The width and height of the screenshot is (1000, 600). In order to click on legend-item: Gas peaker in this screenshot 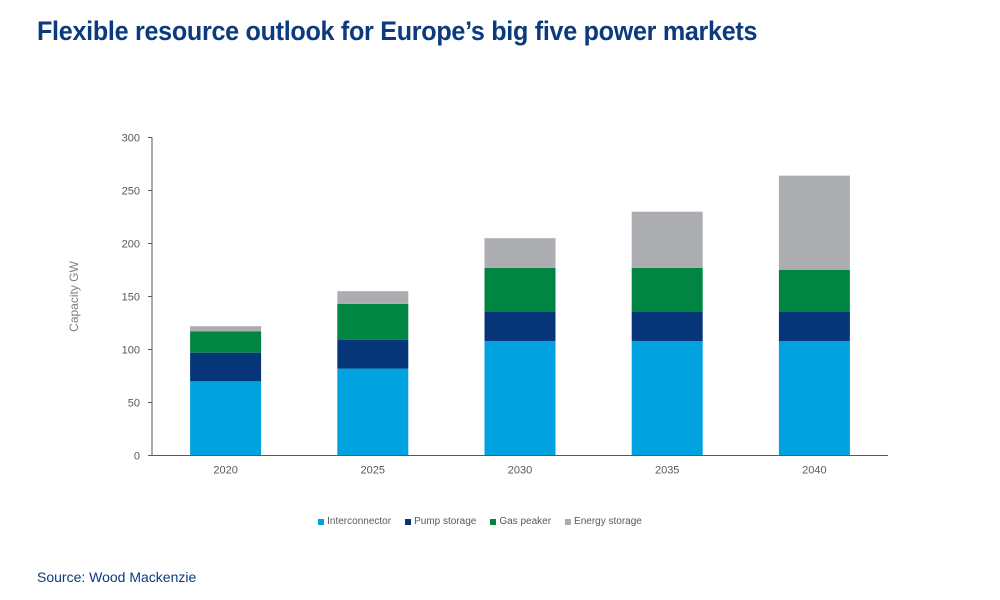, I will do `click(520, 521)`.